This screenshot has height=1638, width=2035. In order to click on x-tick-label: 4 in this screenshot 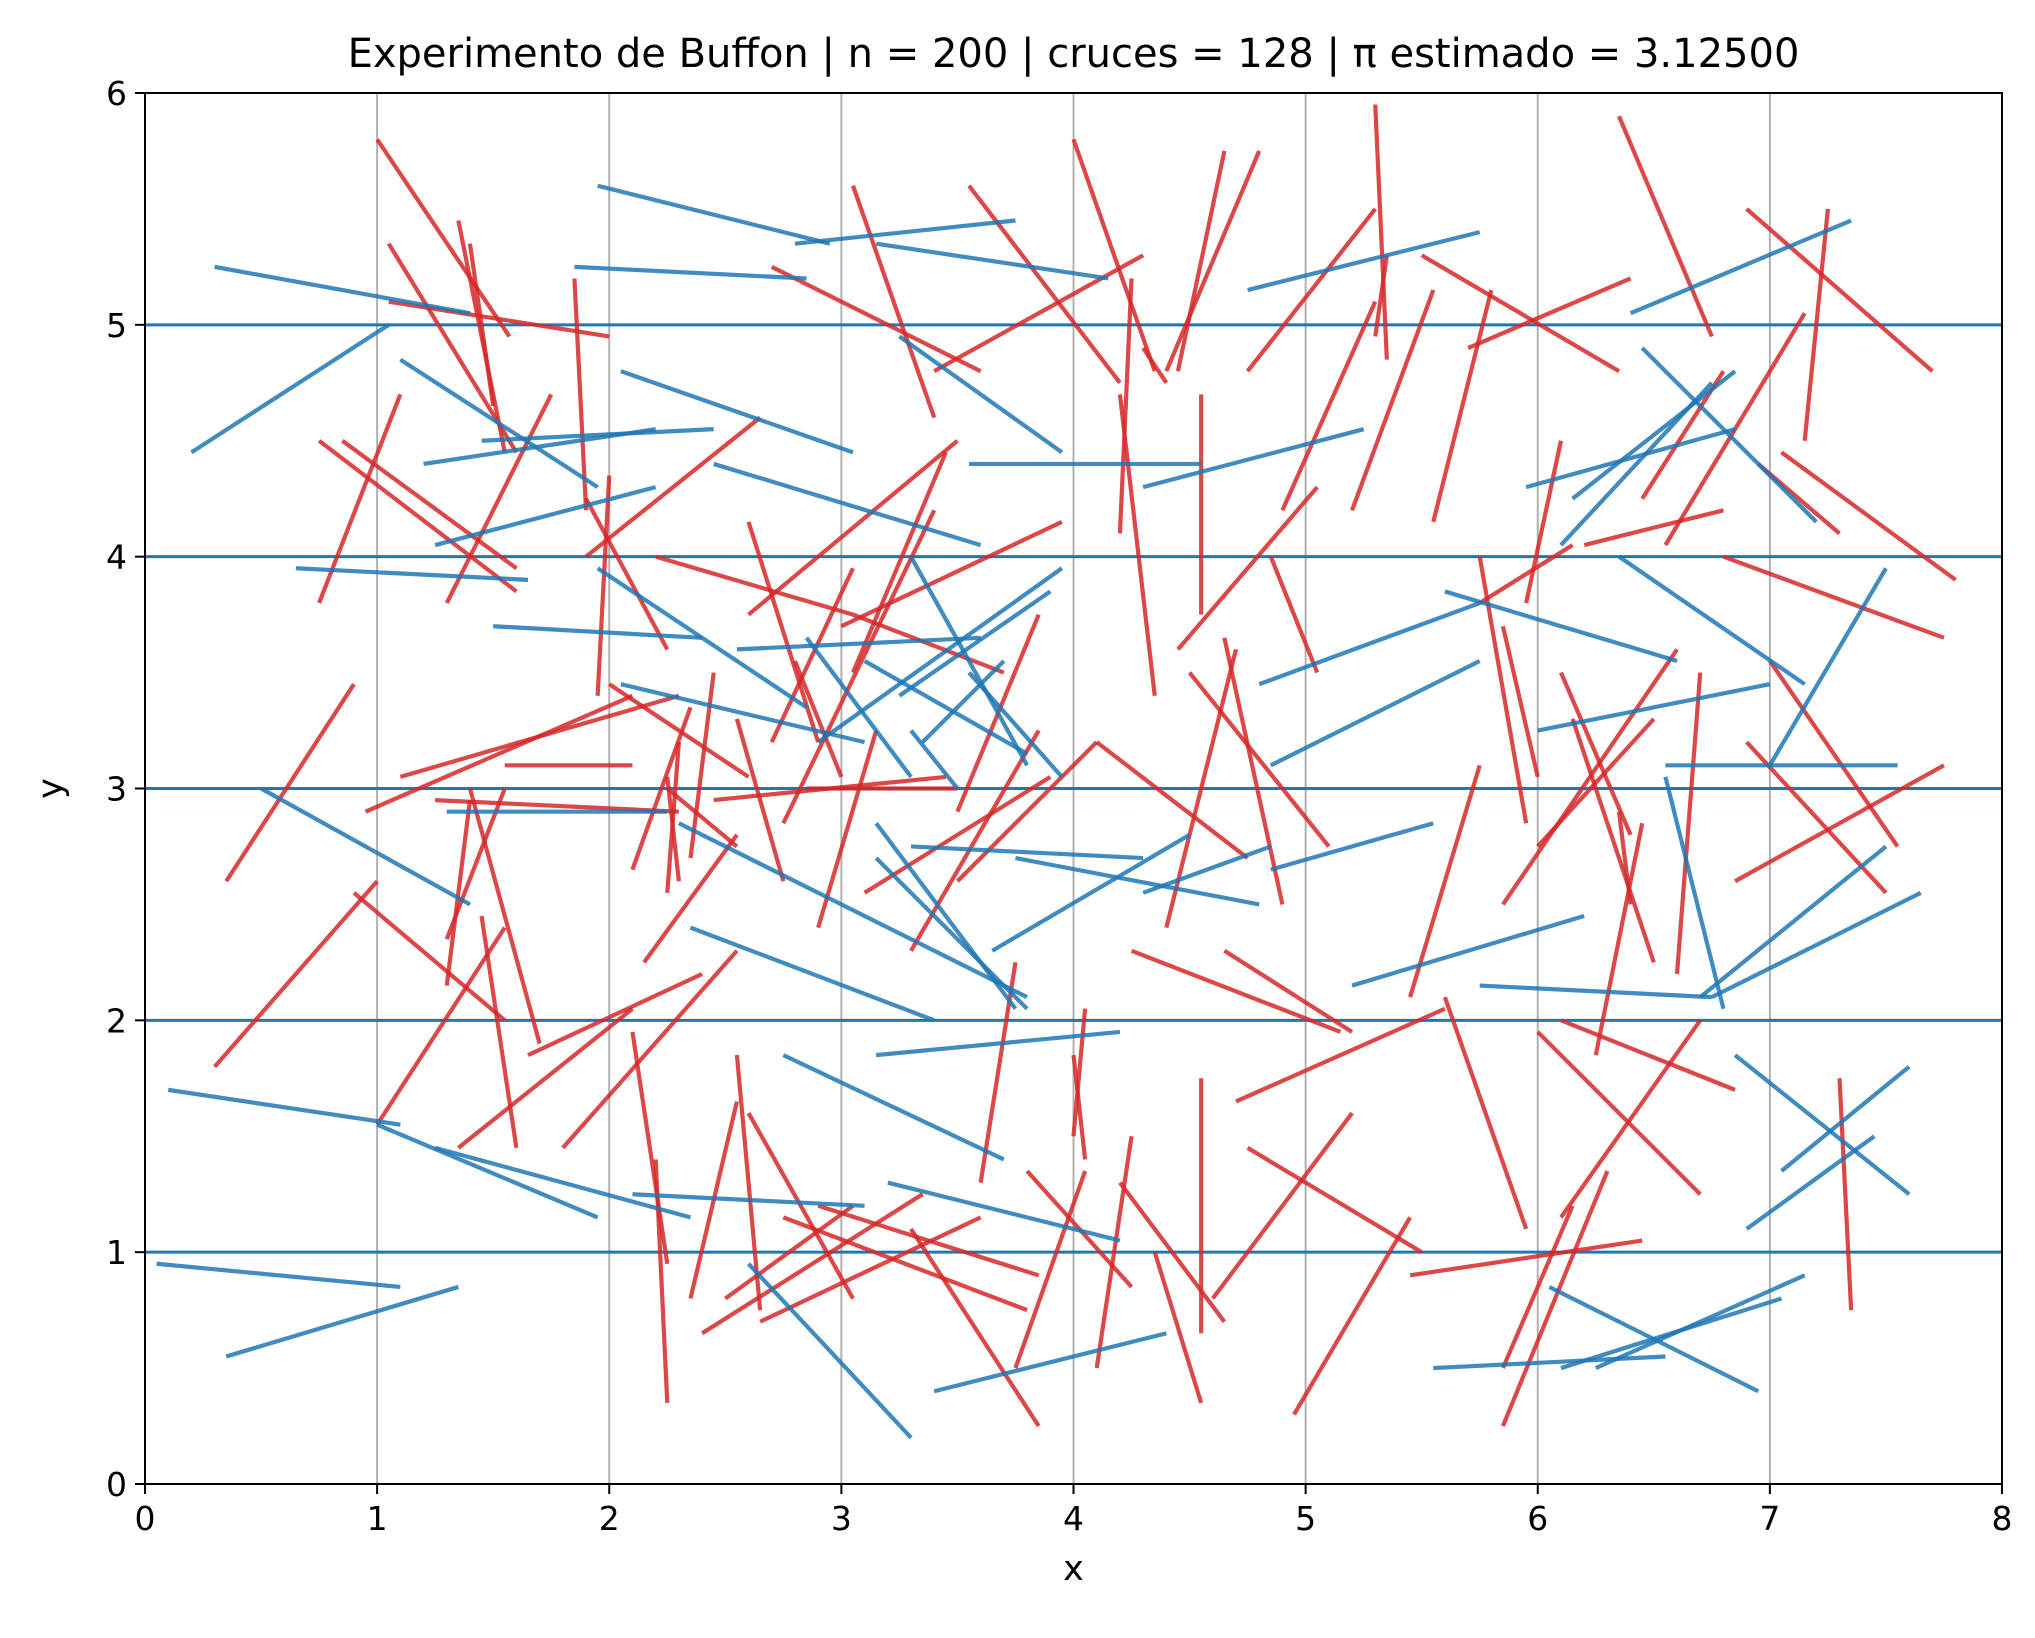, I will do `click(1073, 1518)`.